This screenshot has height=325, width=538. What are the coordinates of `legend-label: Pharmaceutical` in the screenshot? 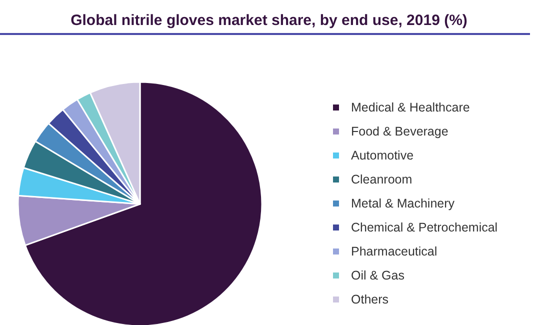 It's located at (394, 251).